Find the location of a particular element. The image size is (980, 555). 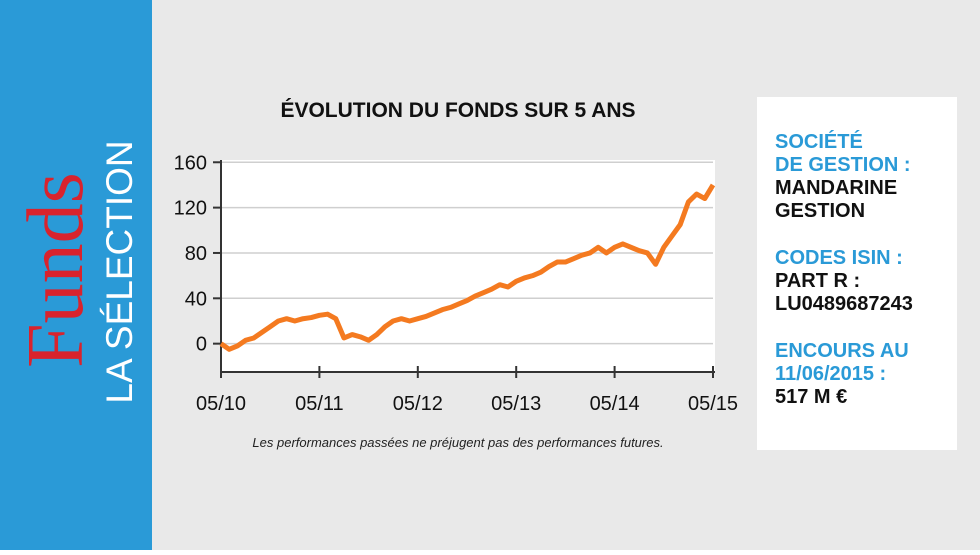

x-tick-label: 05/10 is located at coordinates (221, 404).